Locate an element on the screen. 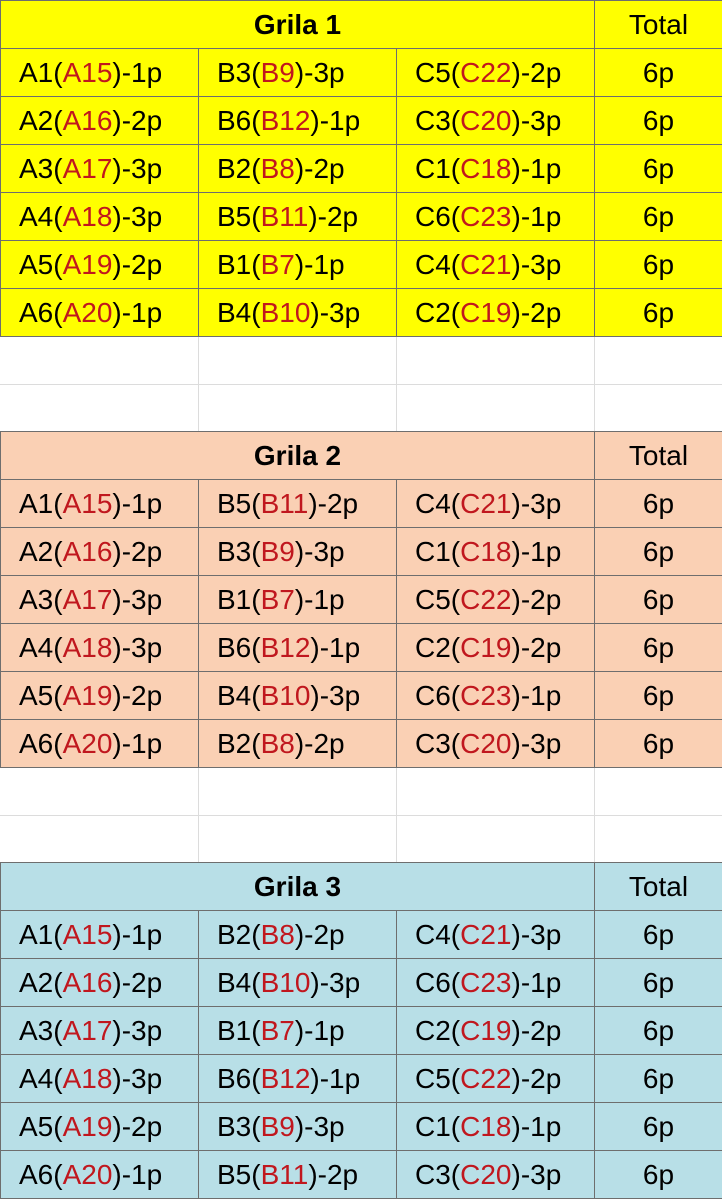 This screenshot has height=1200, width=722. cell-prefix: B1( is located at coordinates (239, 1030).